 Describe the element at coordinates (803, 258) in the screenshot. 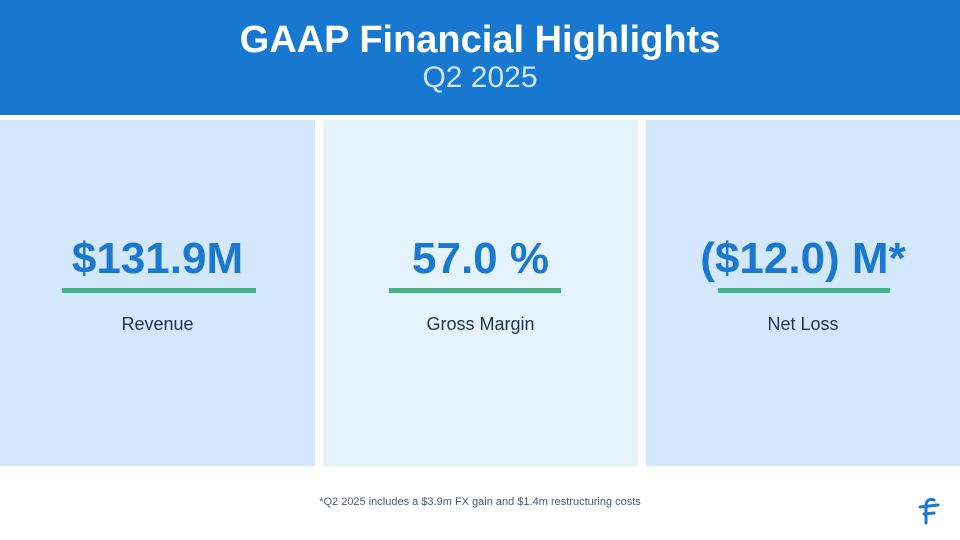

I see `metric-value-net-loss: ($12.0) M*` at that location.